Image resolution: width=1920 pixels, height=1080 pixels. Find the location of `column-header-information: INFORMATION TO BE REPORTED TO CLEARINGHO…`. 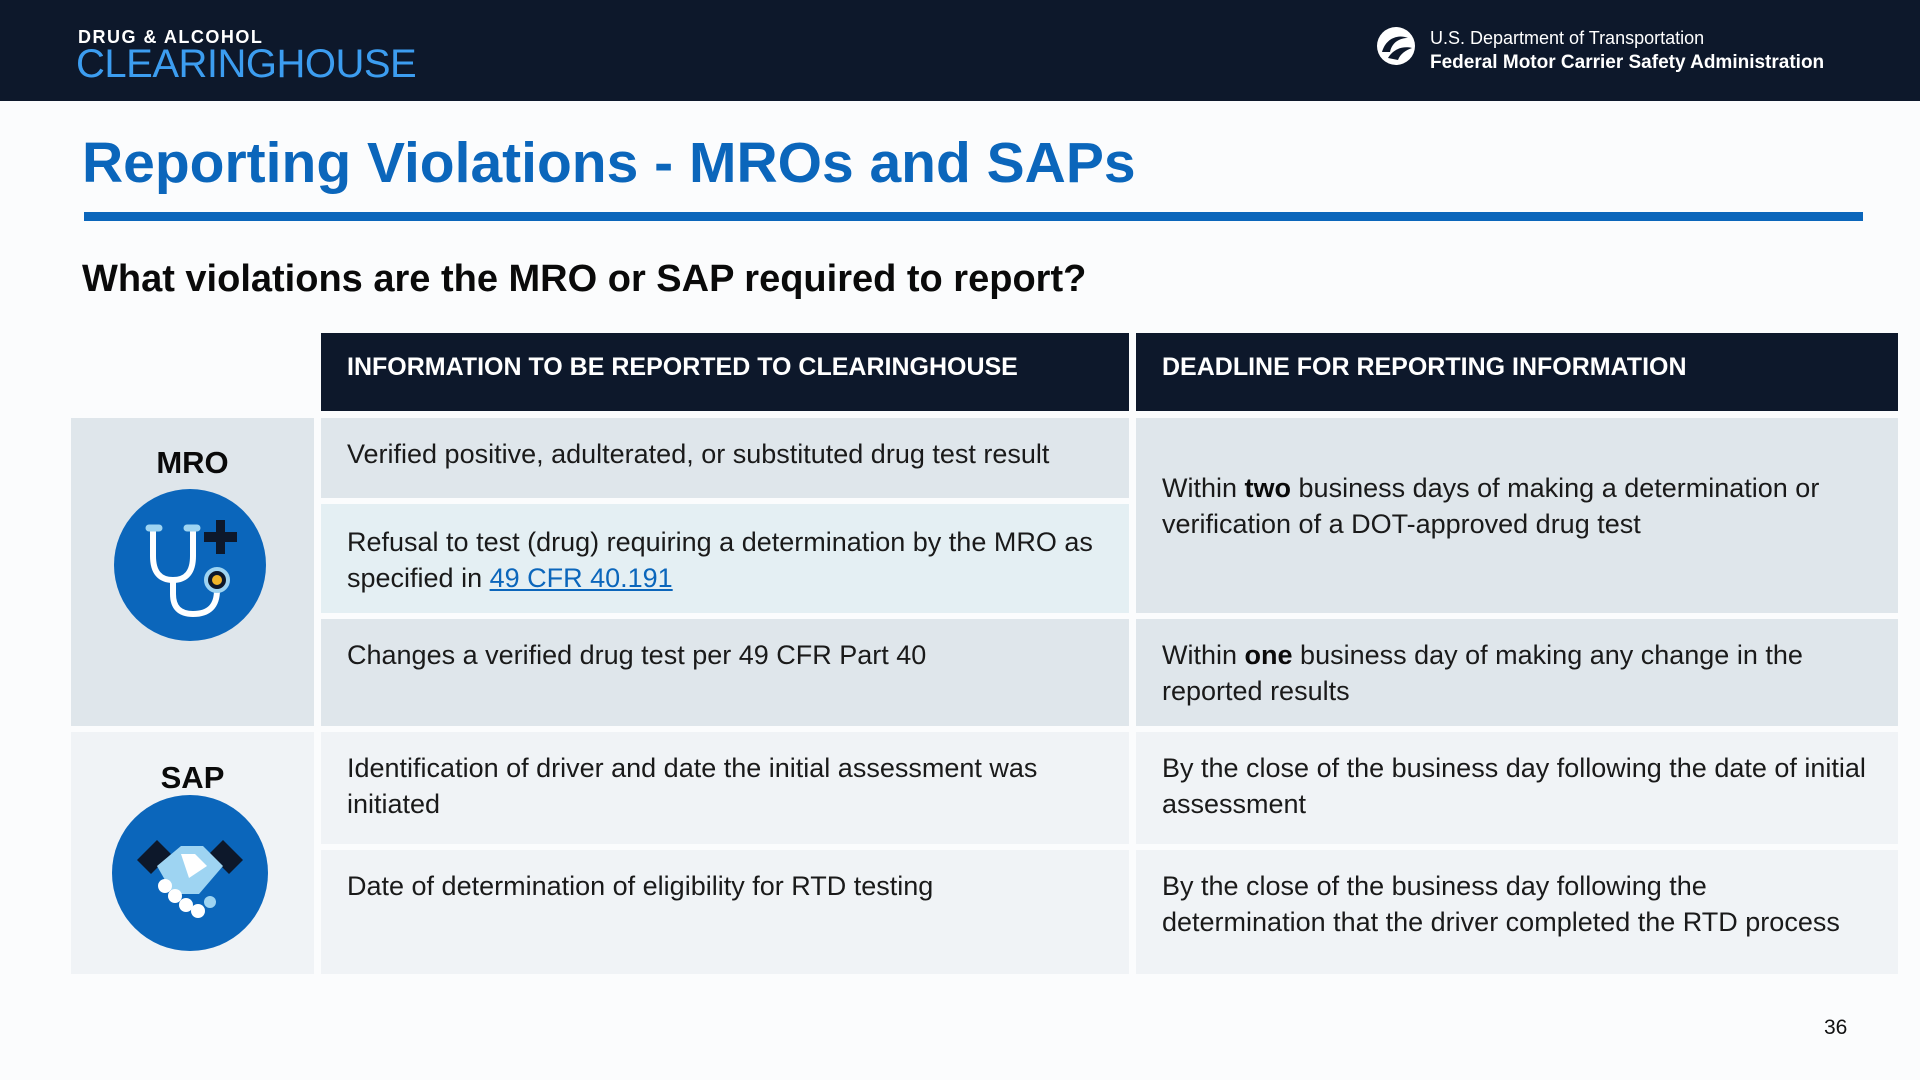

column-header-information: INFORMATION TO BE REPORTED TO CLEARINGHO… is located at coordinates (725, 372).